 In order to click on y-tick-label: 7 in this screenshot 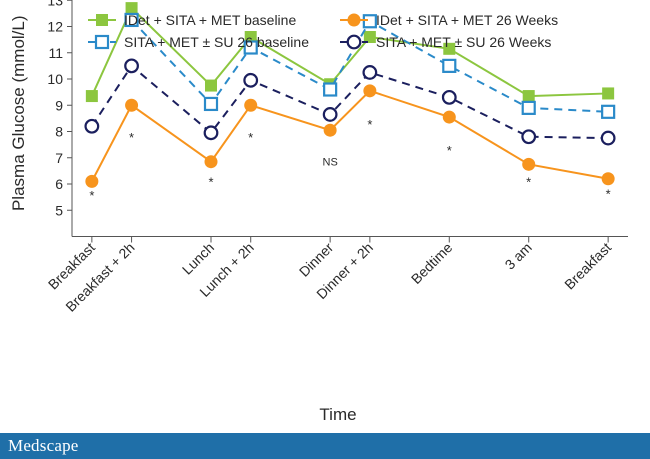, I will do `click(59, 158)`.